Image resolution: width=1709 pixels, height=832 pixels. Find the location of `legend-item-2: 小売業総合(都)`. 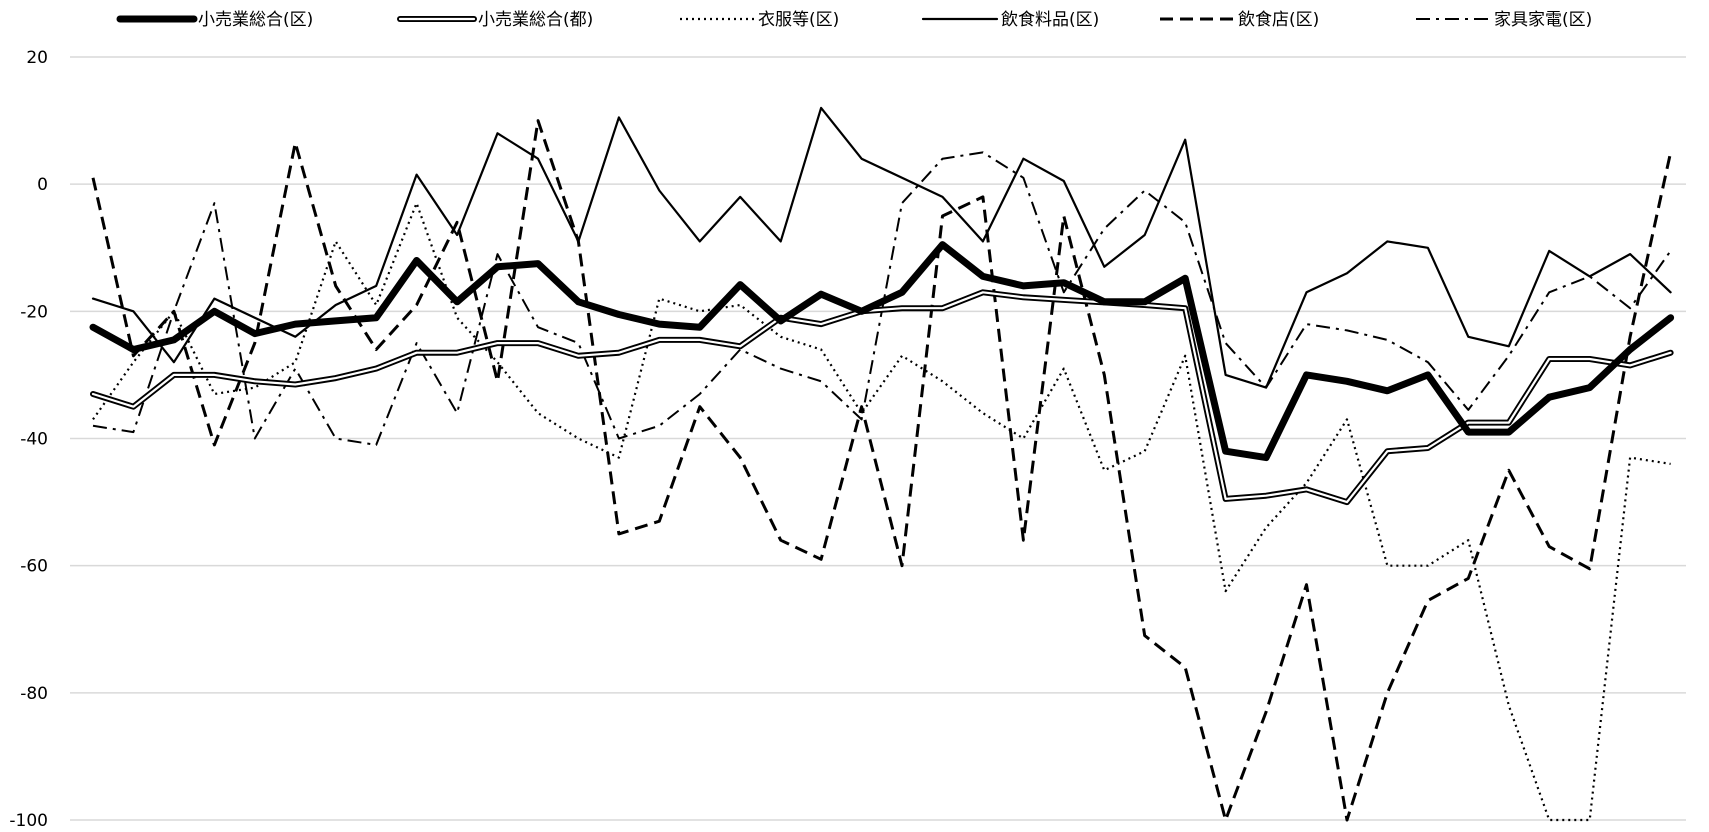

legend-item-2: 小売業総合(都) is located at coordinates (495, 20).